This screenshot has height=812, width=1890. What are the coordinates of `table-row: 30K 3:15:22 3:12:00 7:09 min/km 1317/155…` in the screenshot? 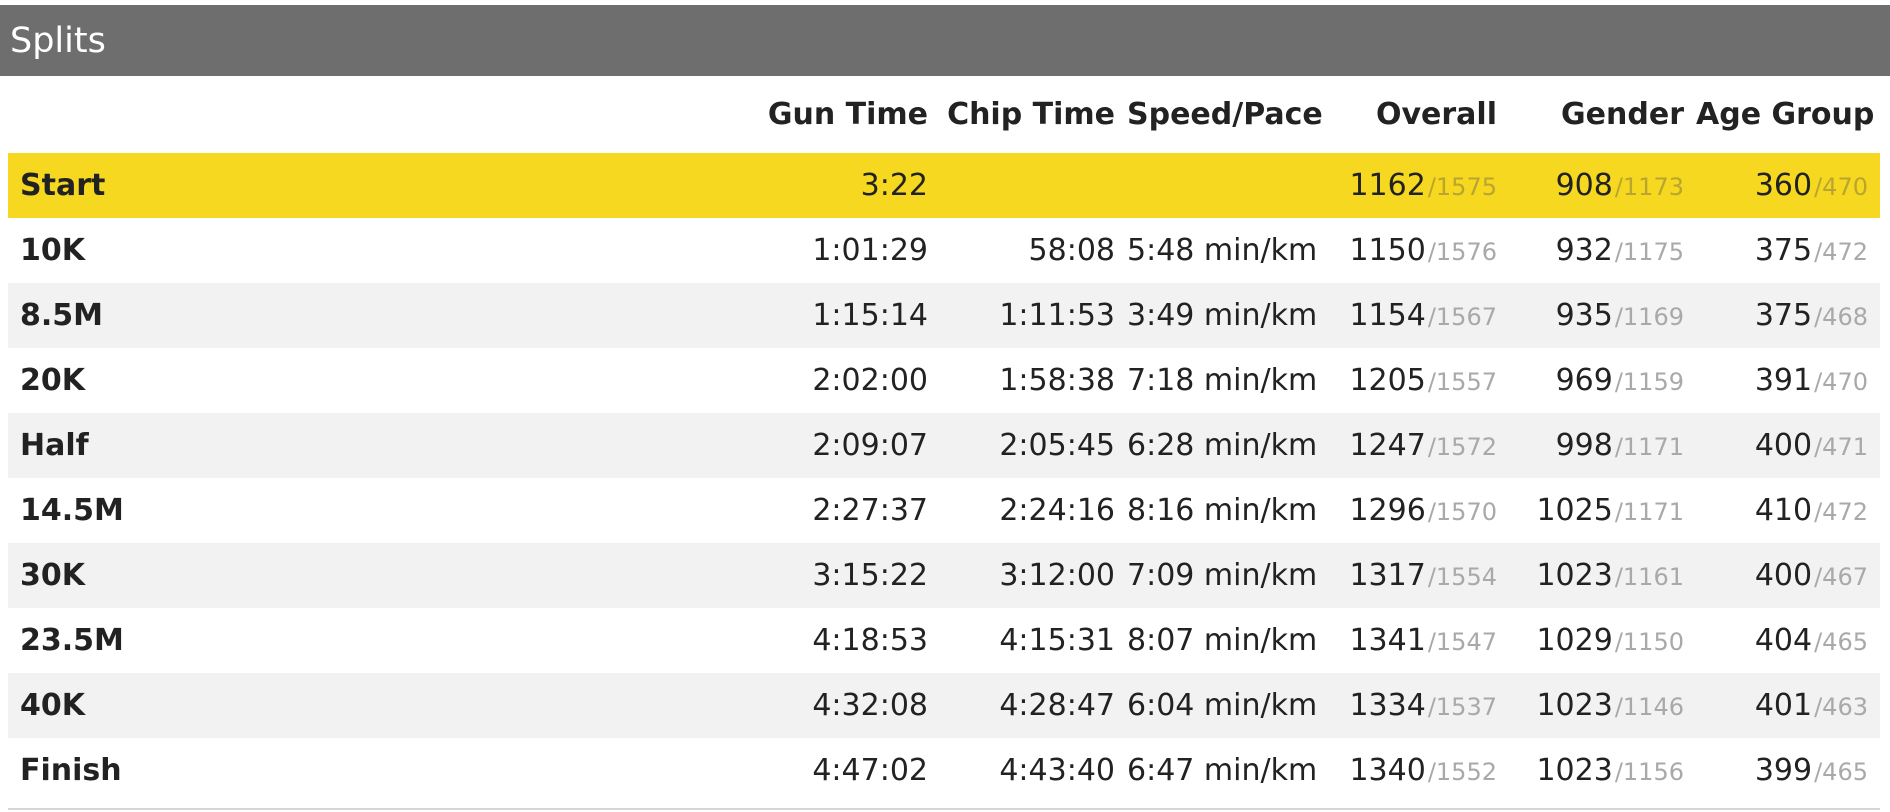 It's located at (944, 575).